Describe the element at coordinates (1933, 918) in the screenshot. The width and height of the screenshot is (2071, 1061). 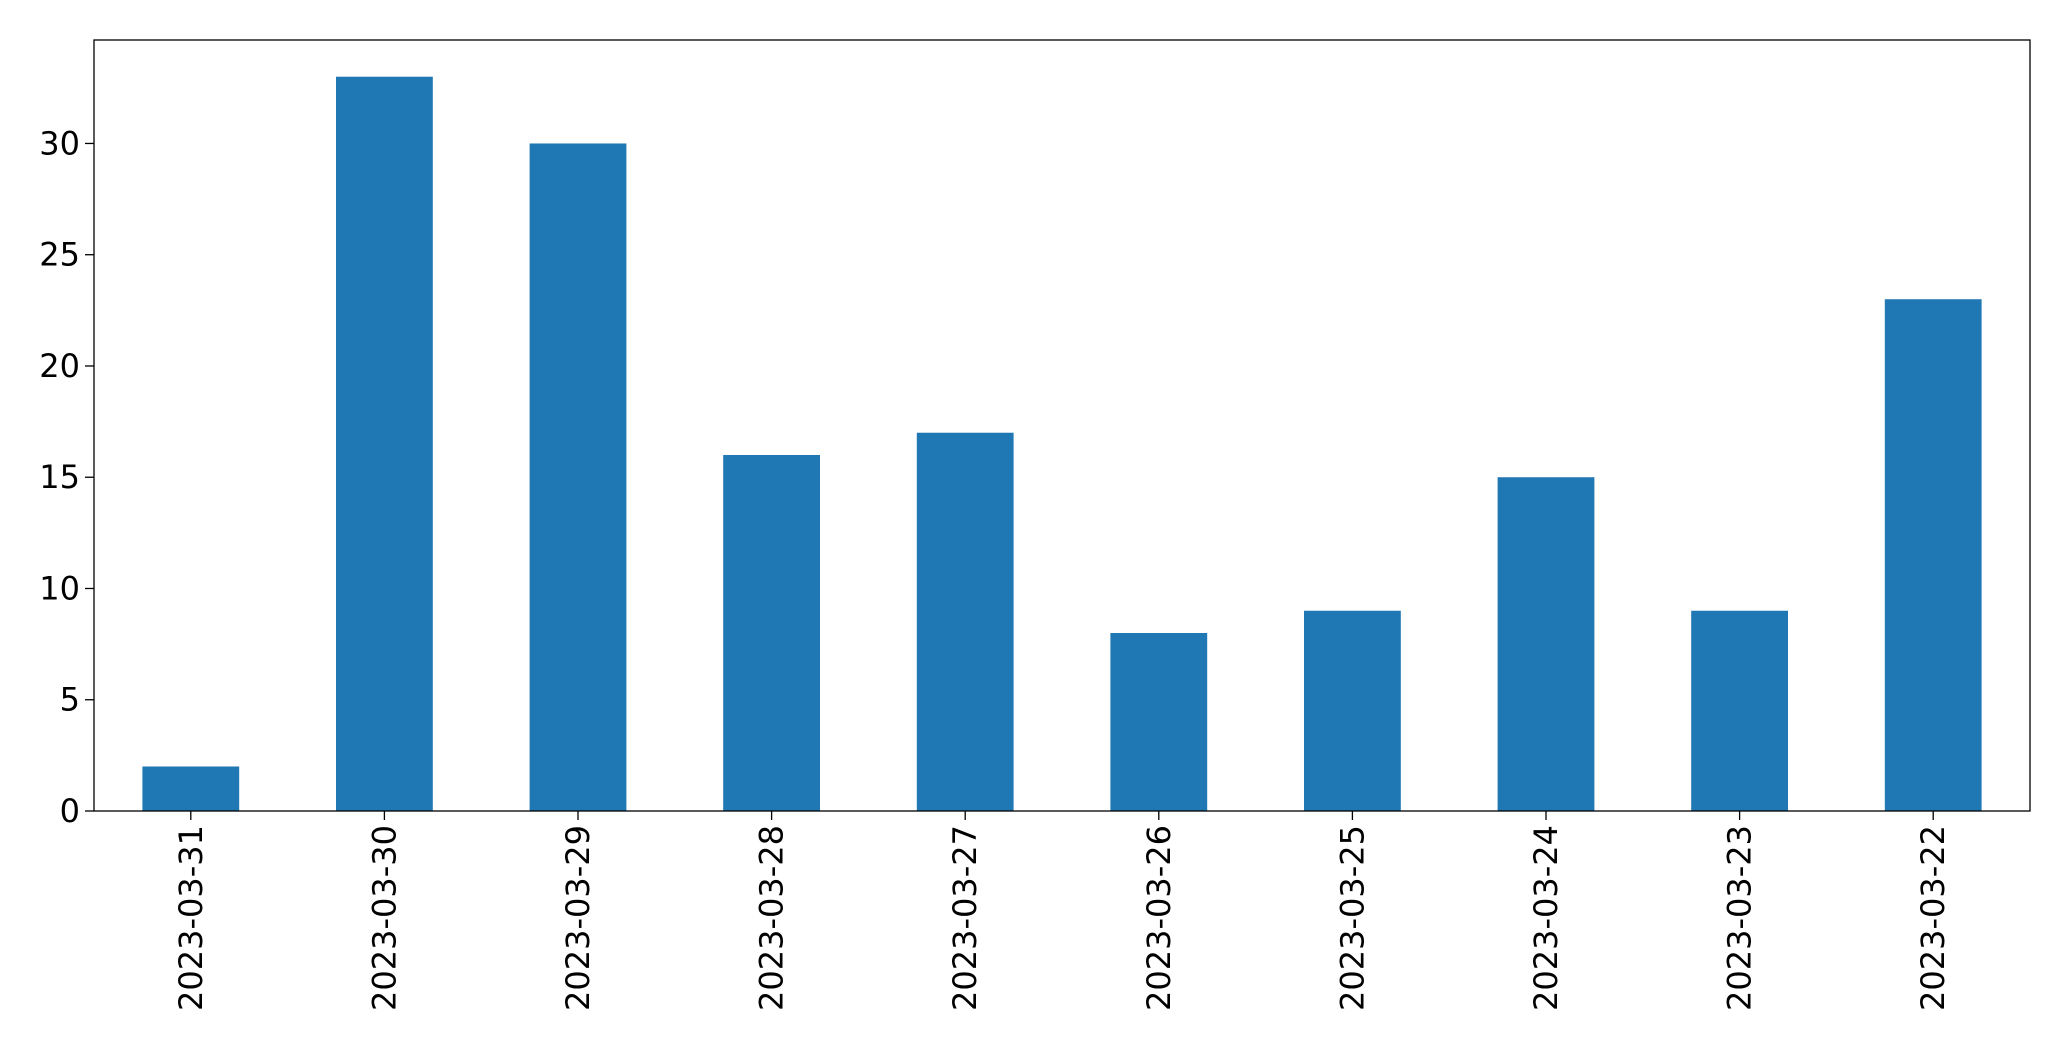
I see `x-tick-label: 2023-03-22` at that location.